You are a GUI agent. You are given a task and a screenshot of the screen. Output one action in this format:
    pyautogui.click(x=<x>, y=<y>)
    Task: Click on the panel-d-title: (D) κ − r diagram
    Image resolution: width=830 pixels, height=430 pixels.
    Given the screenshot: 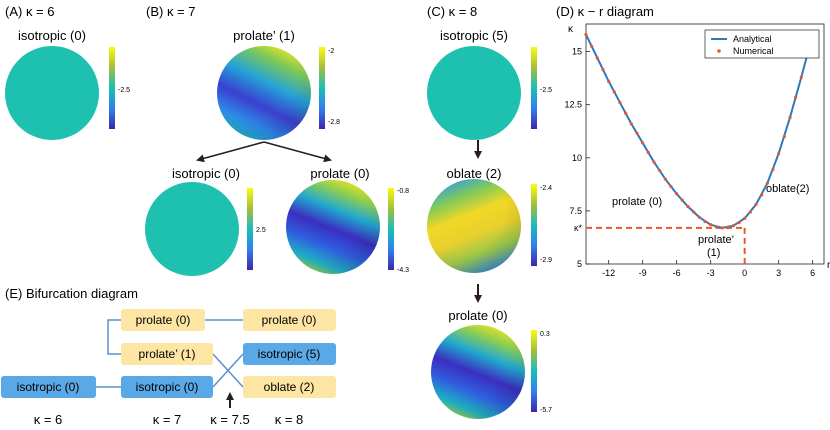 What is the action you would take?
    pyautogui.click(x=605, y=11)
    